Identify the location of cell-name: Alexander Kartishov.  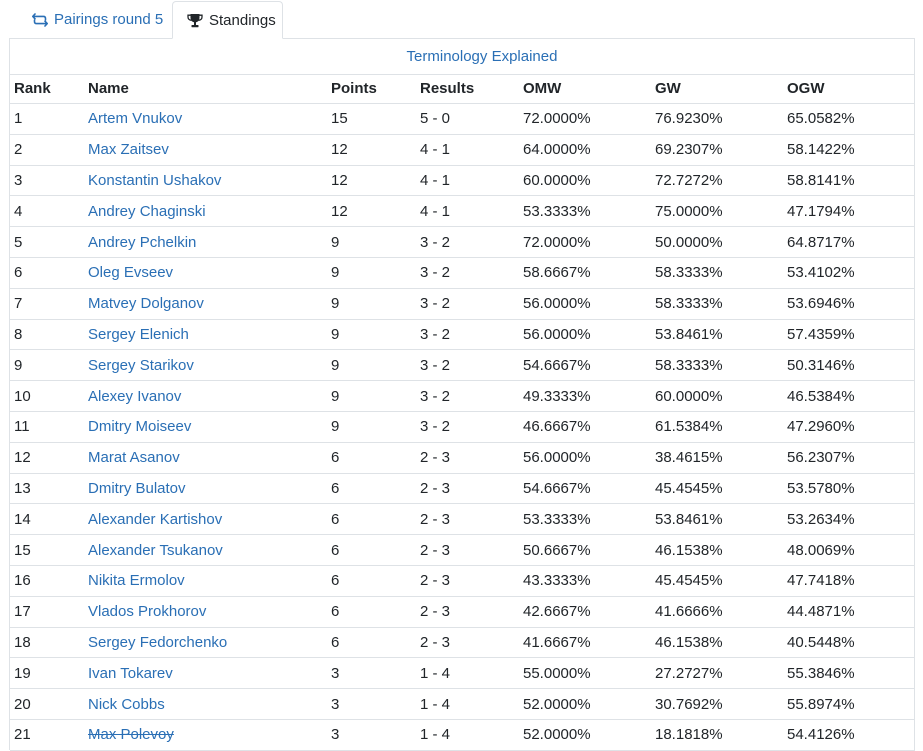
(205, 519).